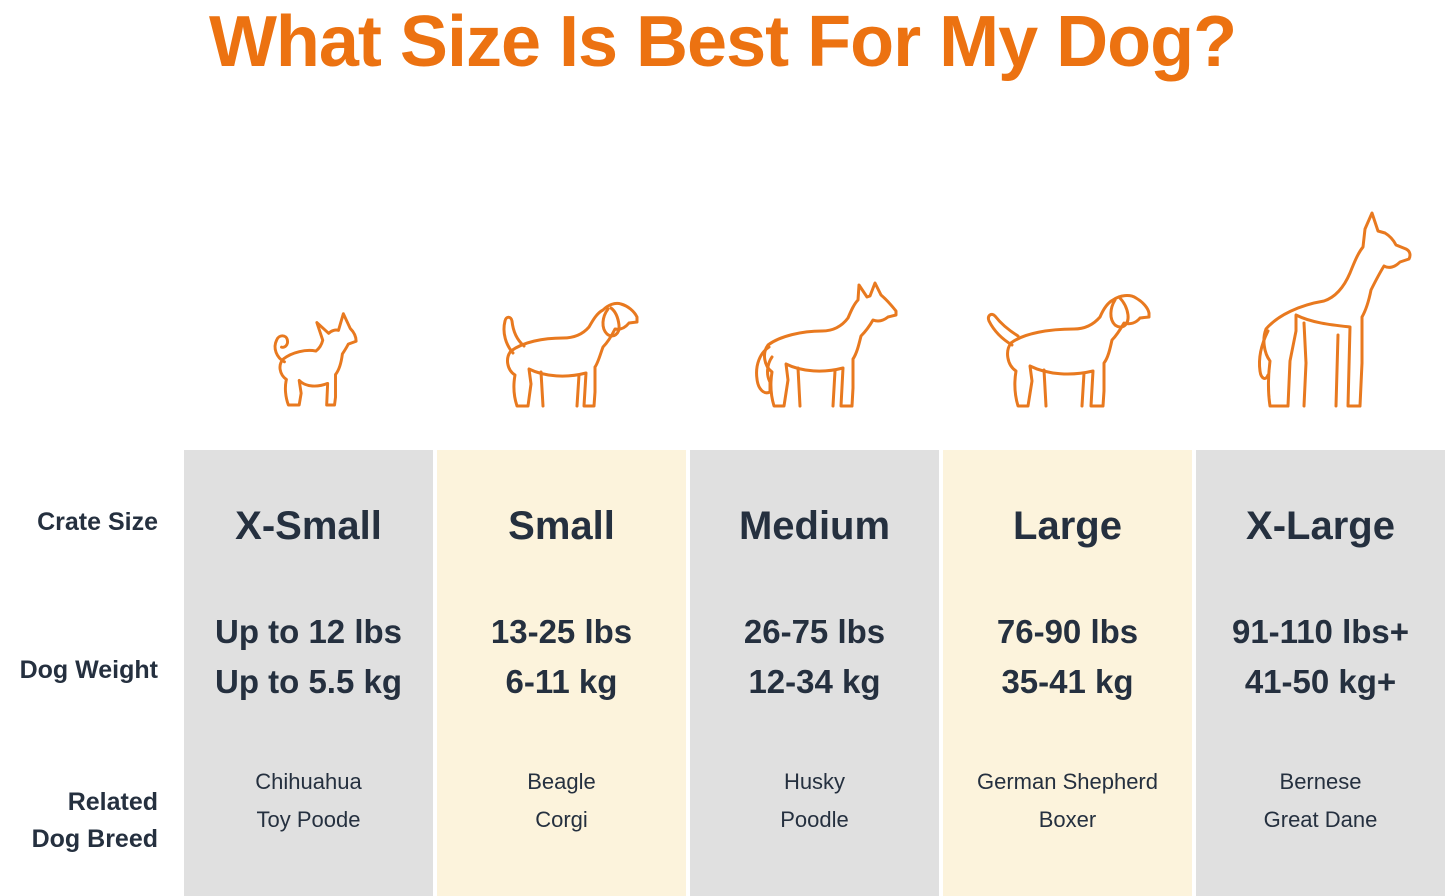 The width and height of the screenshot is (1445, 896). I want to click on dog-cell-medium, so click(814, 246).